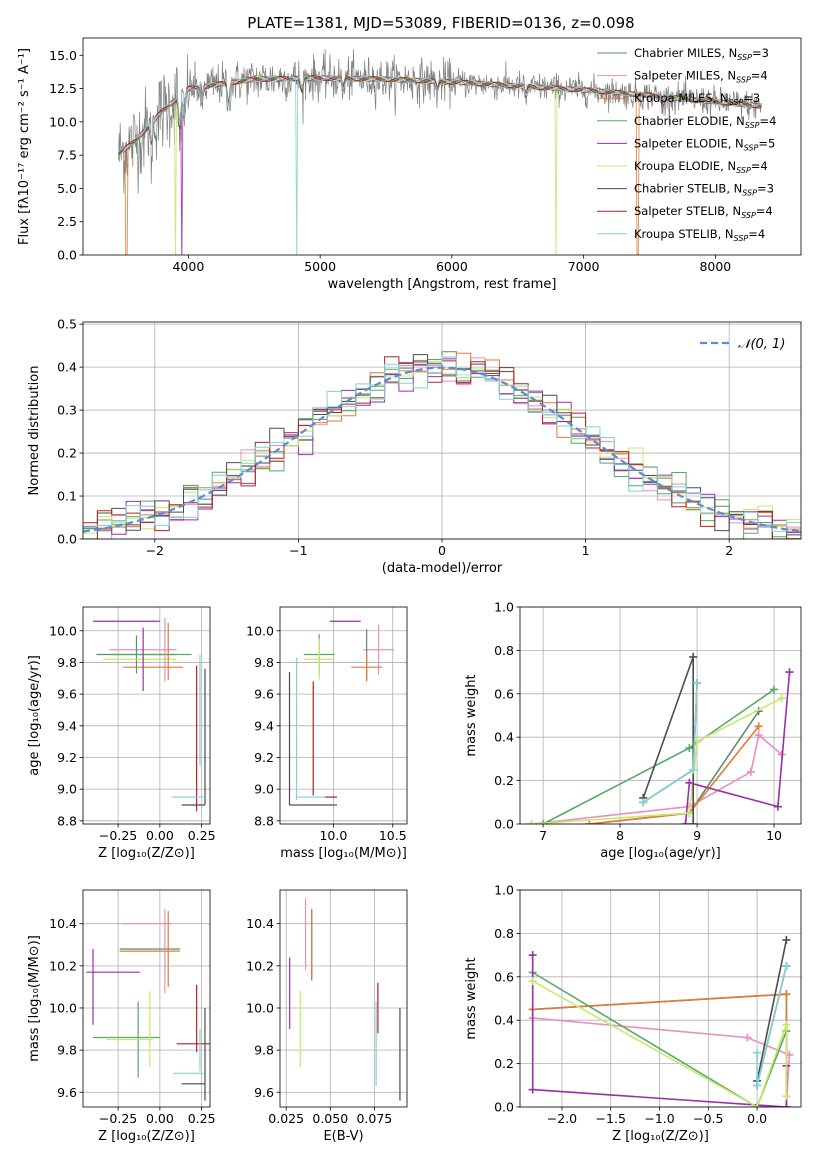 This screenshot has width=819, height=1170. What do you see at coordinates (260, 965) in the screenshot?
I see `y-tick-label: 10.2` at bounding box center [260, 965].